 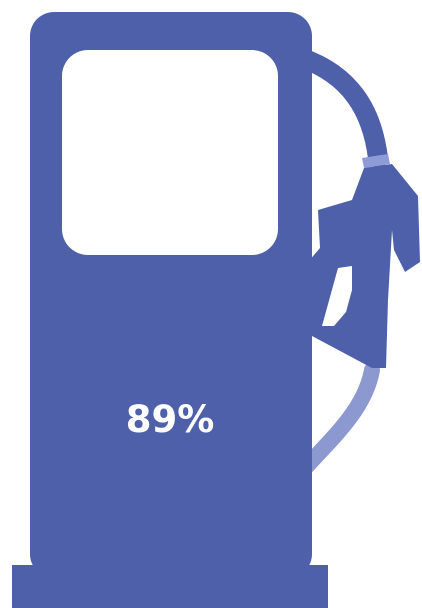 What do you see at coordinates (337, 296) in the screenshot?
I see `nozzle-trigger-opening` at bounding box center [337, 296].